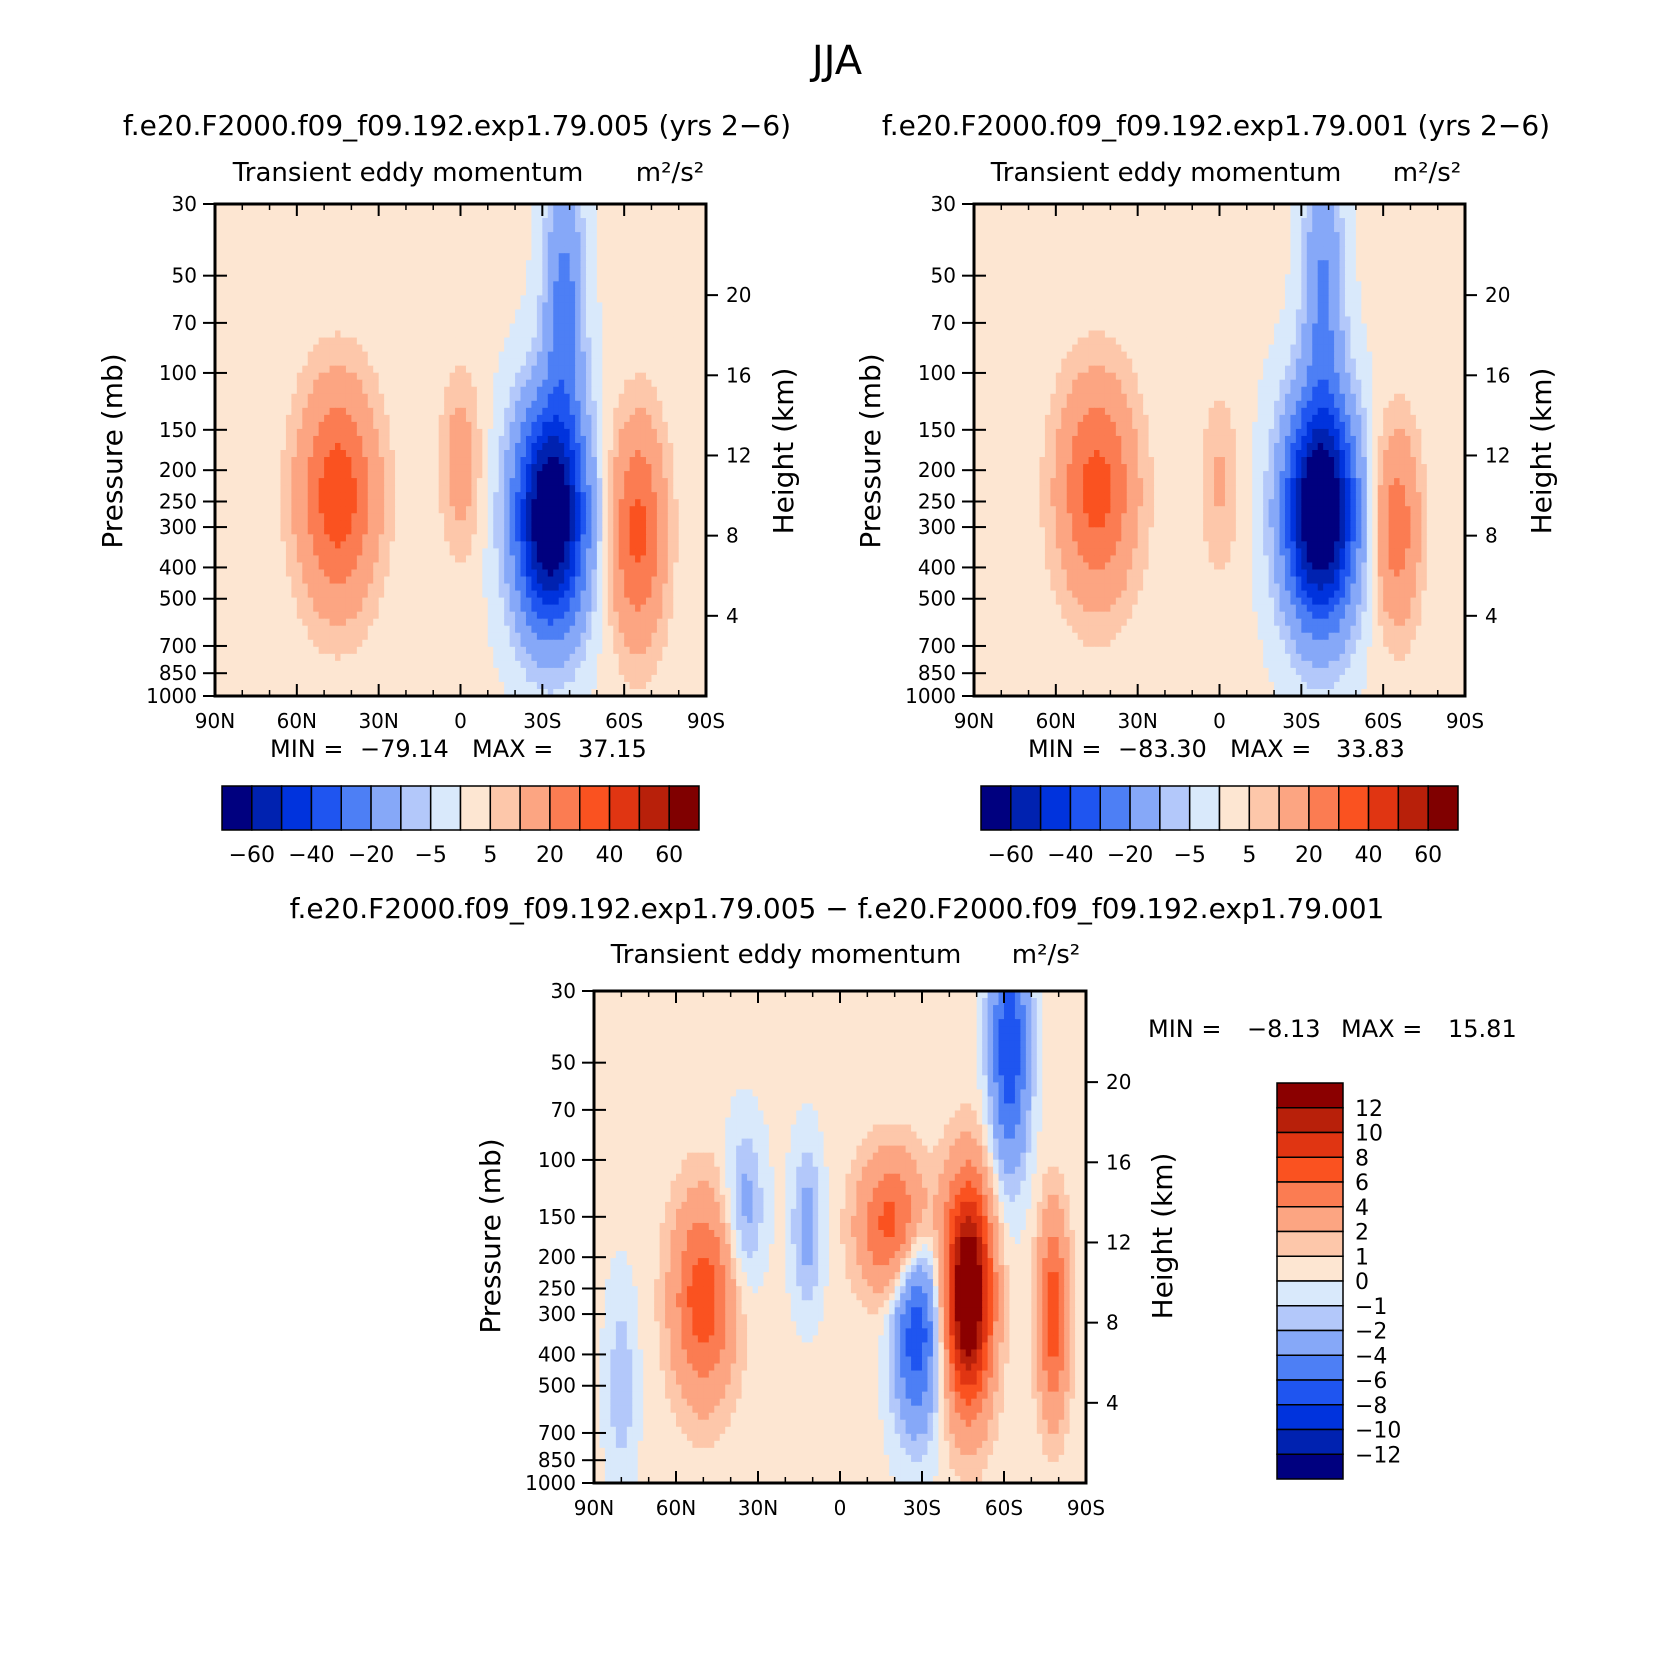 The image size is (1674, 1677). I want to click on panel-1-min-label: MIN =, so click(306, 749).